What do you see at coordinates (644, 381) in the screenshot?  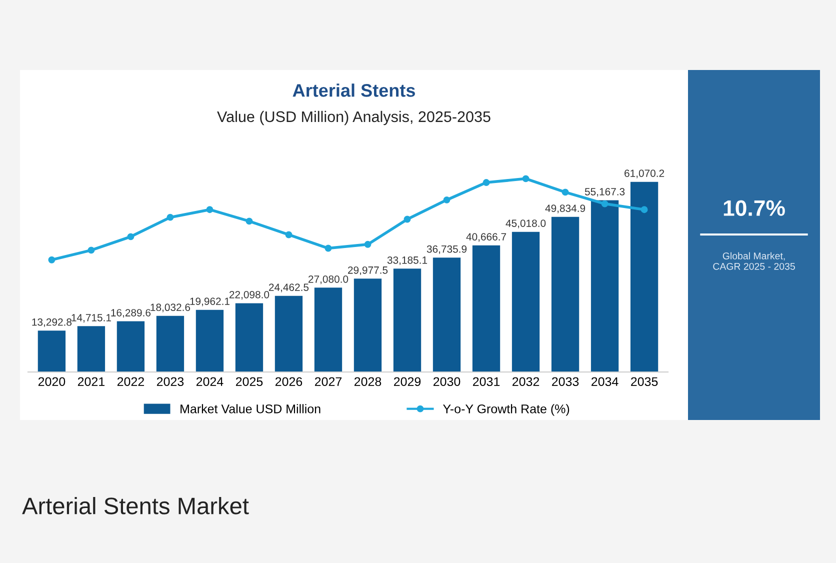 I see `x-tick-label: 2035` at bounding box center [644, 381].